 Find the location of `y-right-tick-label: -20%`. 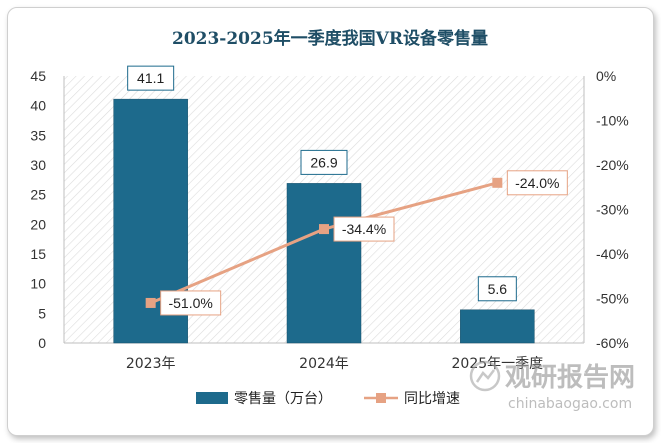

y-right-tick-label: -20% is located at coordinates (612, 165).